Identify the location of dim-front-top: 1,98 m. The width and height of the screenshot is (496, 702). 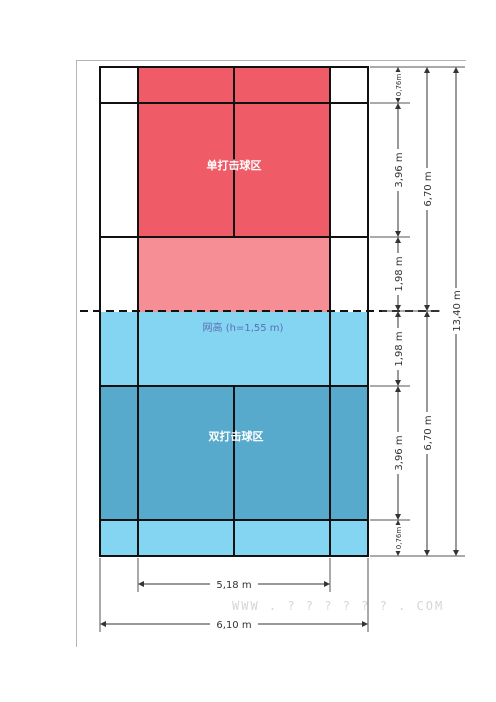
(398, 274).